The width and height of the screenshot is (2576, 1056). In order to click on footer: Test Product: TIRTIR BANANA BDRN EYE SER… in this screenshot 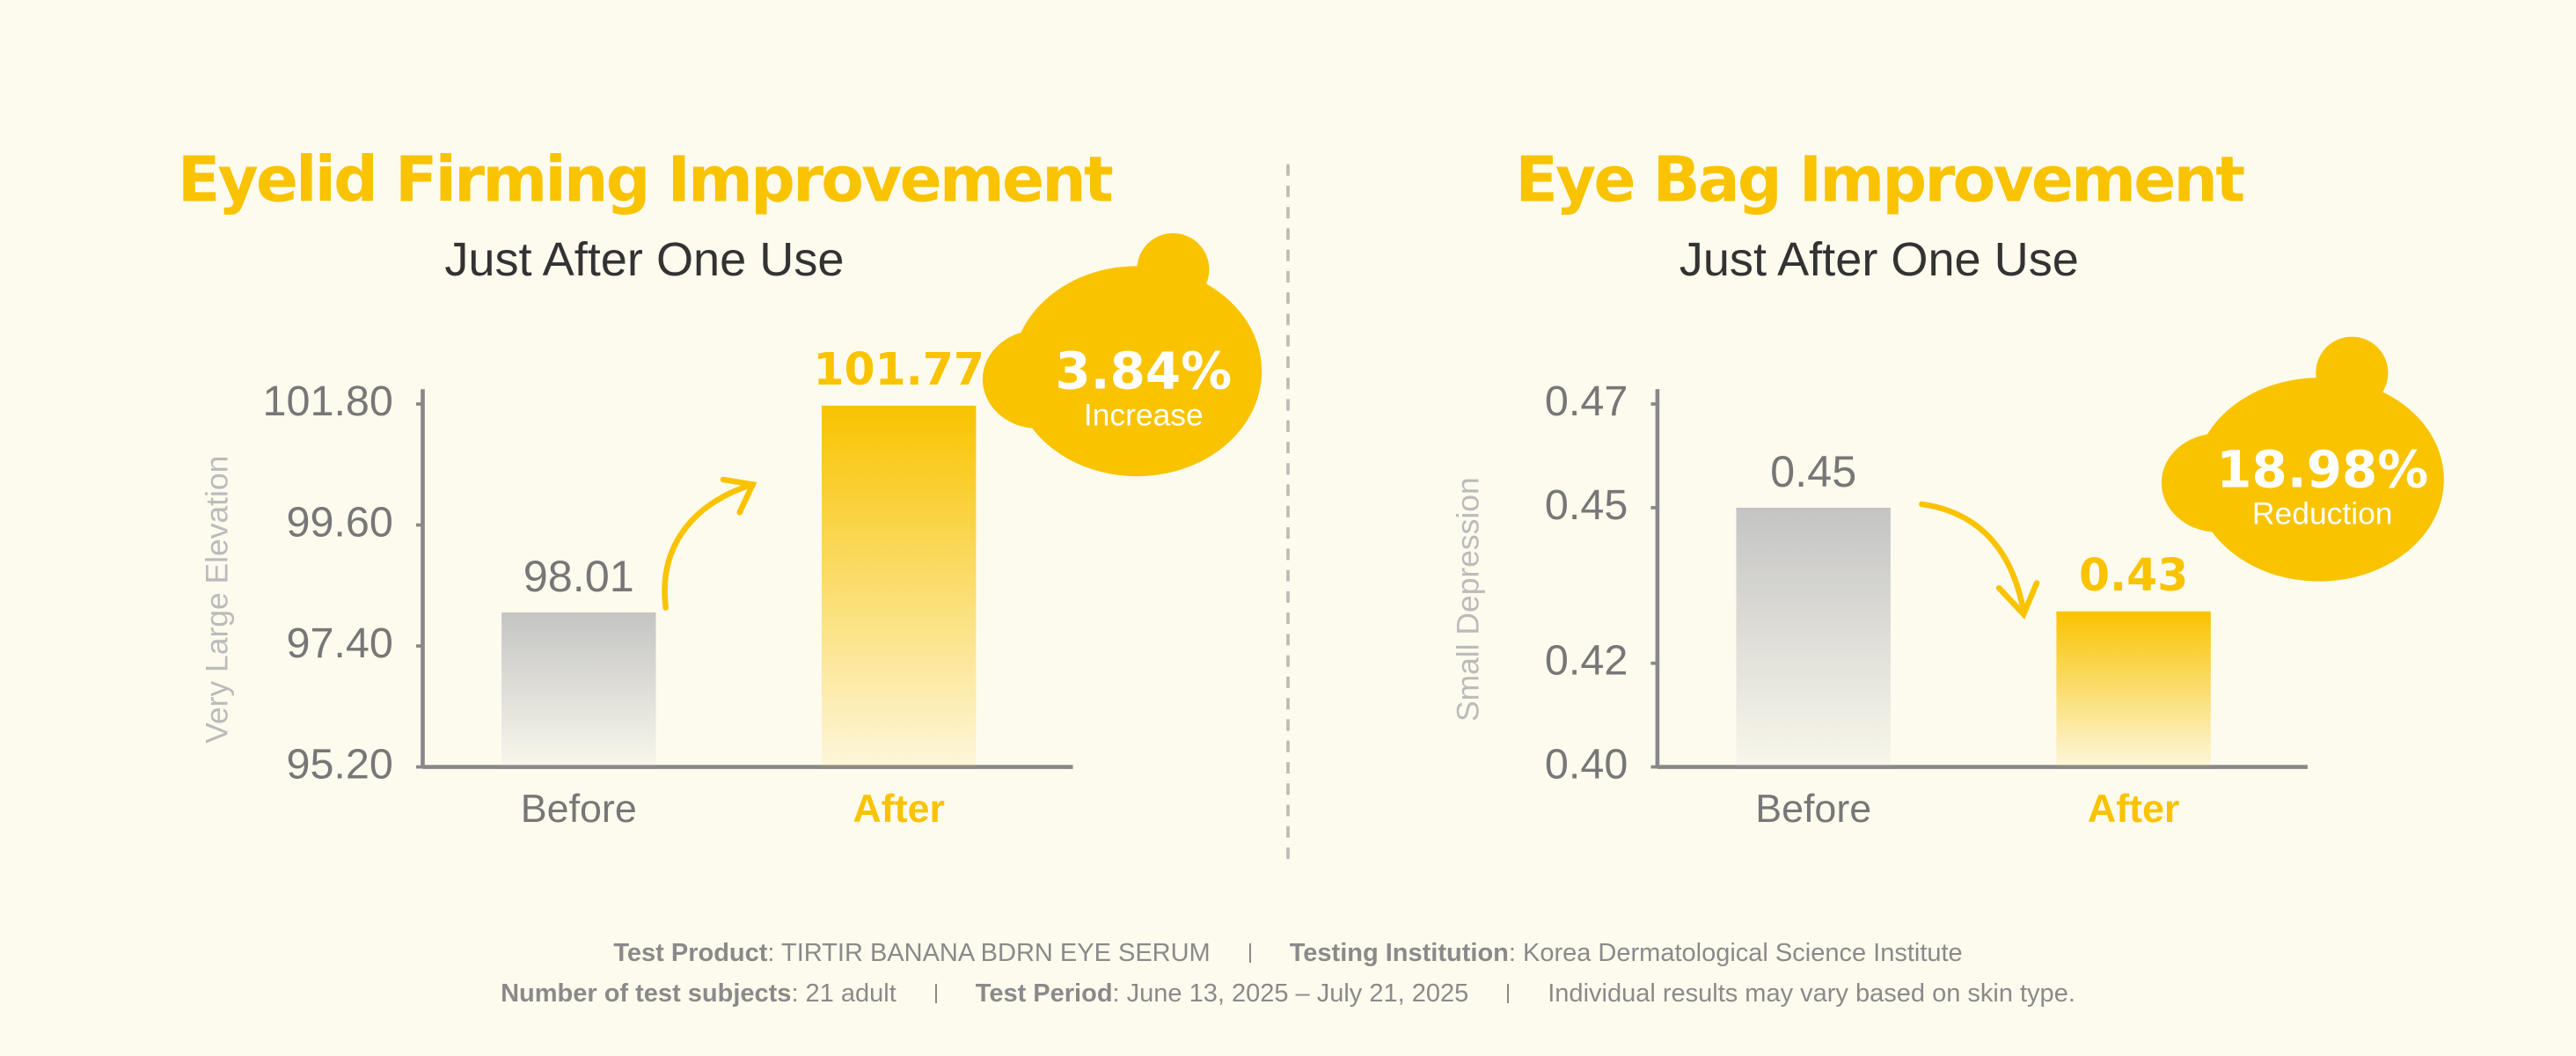, I will do `click(1288, 973)`.